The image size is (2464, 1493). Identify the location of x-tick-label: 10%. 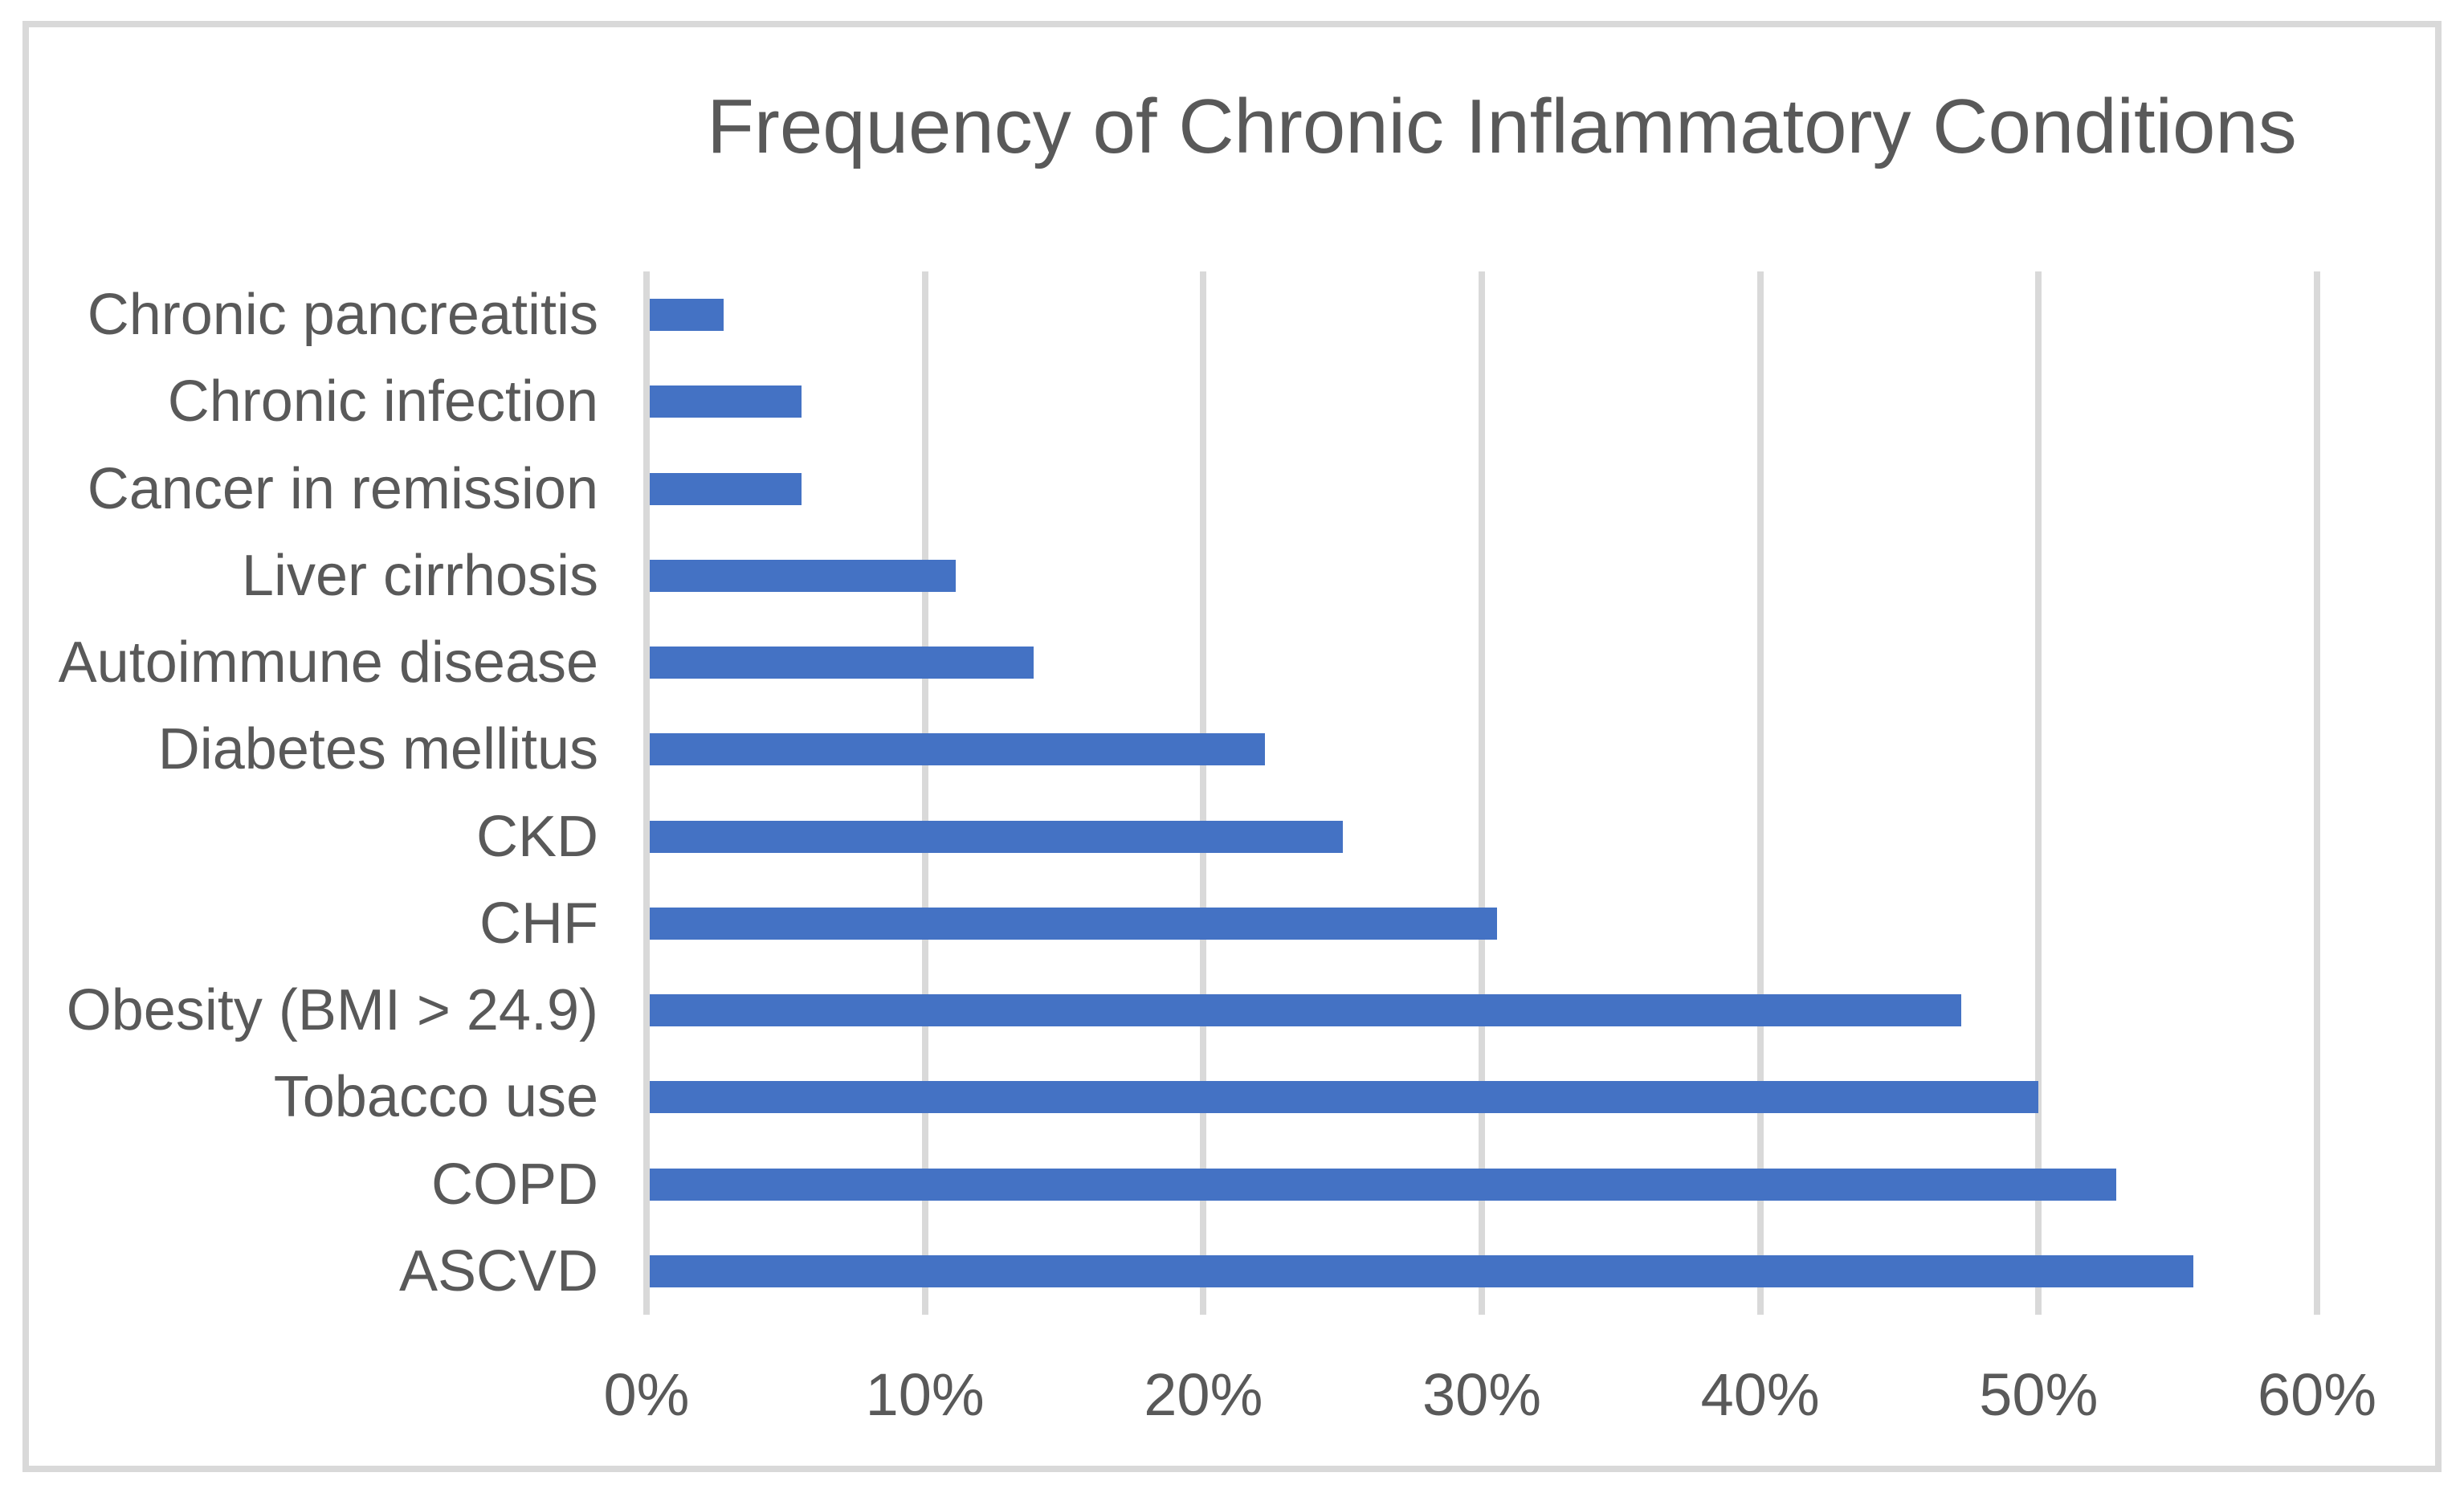
(925, 1394).